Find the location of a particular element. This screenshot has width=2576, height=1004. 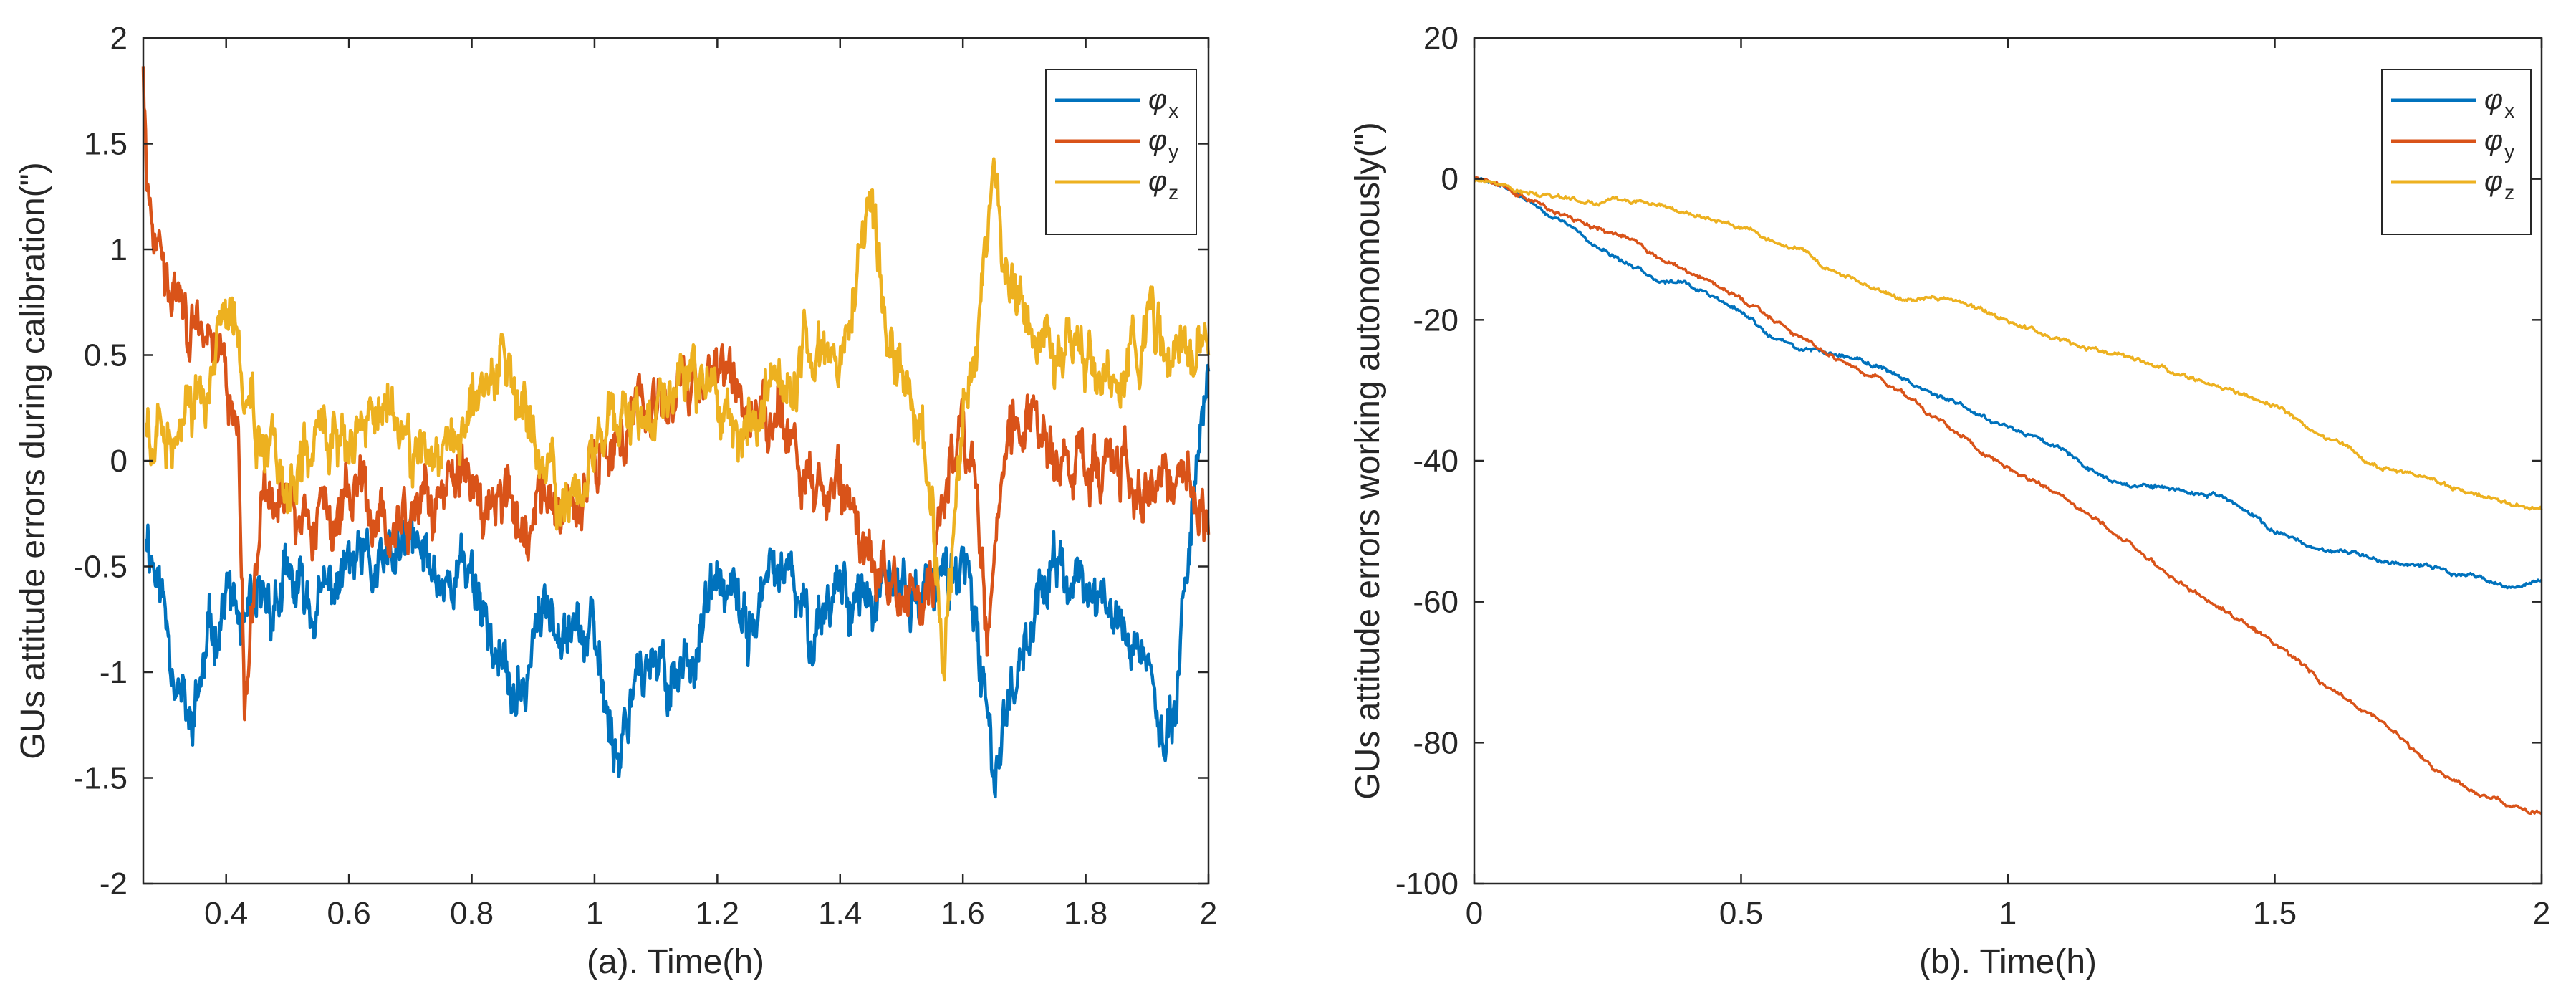

chart-b-xlabel: (b). Time(h) is located at coordinates (2008, 962).